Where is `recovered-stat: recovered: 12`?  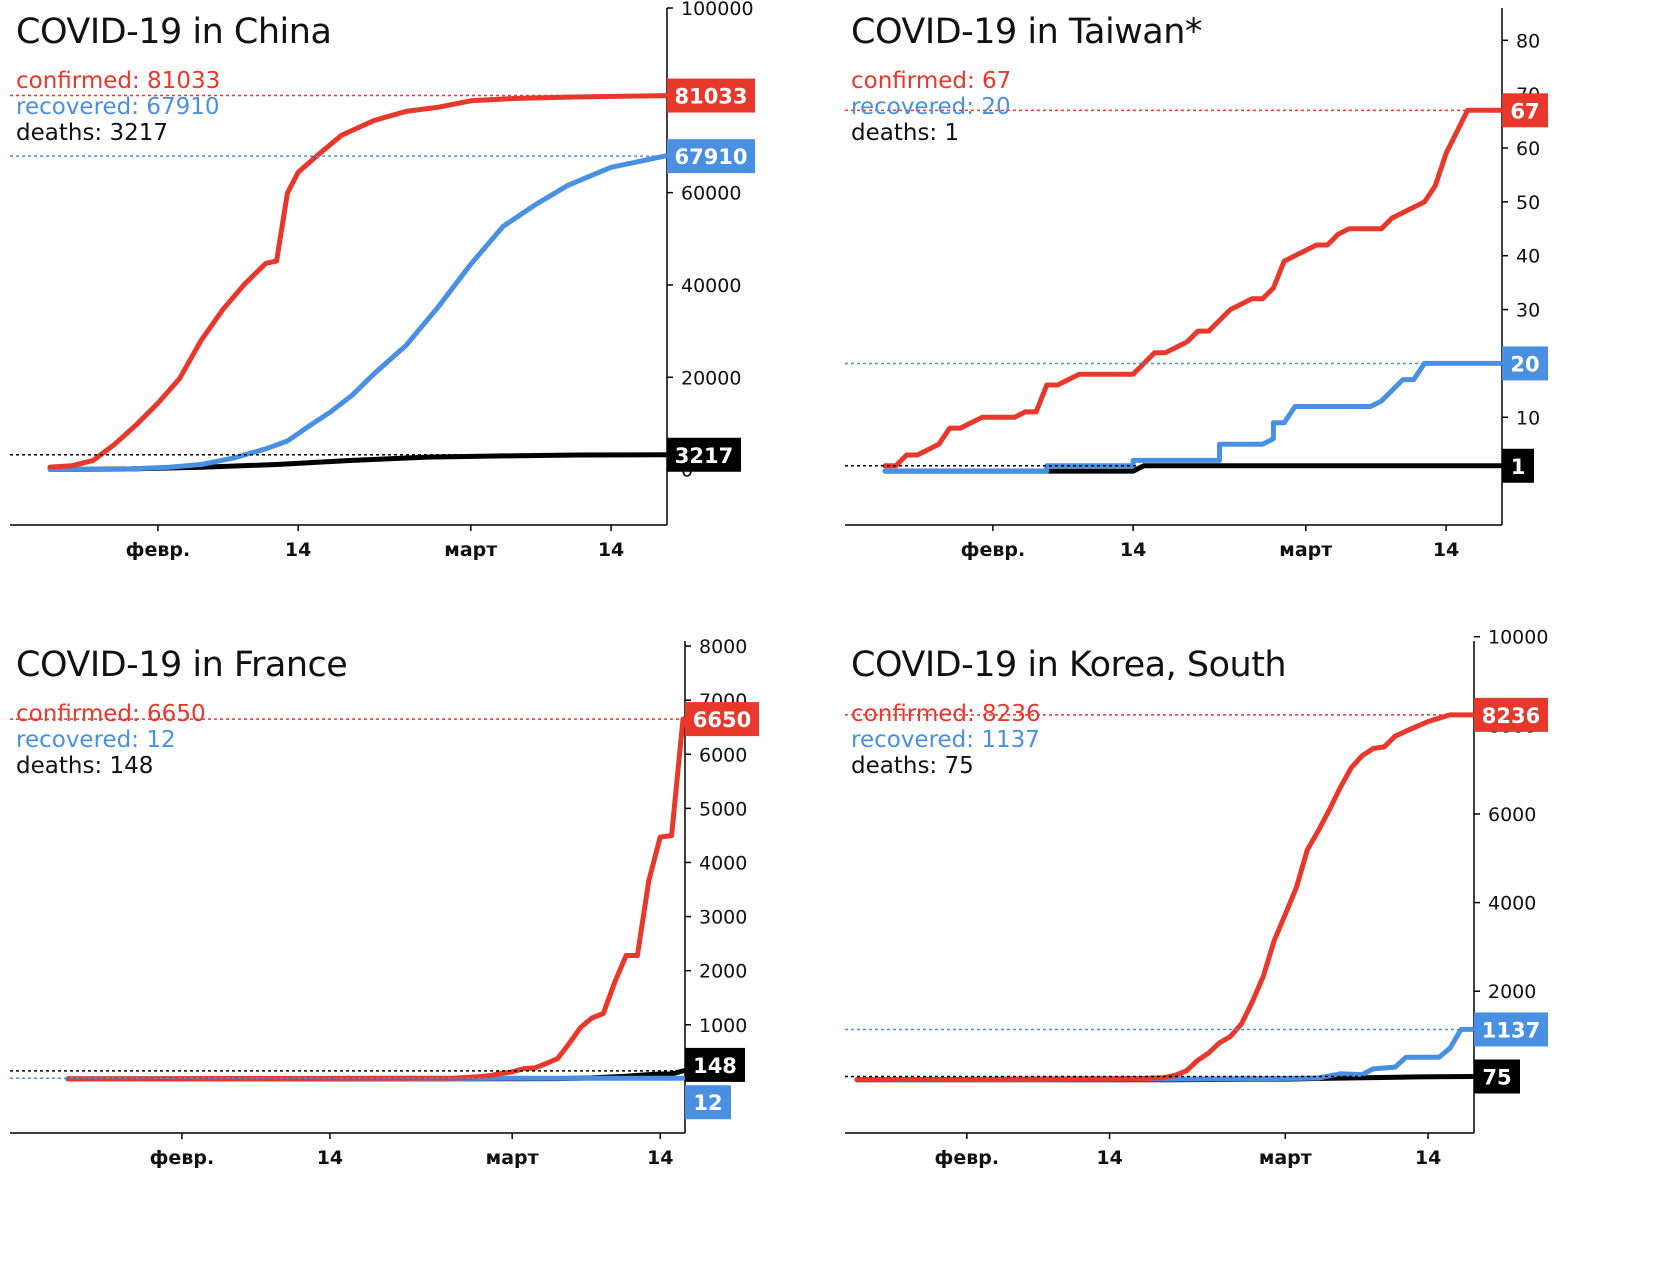 recovered-stat: recovered: 12 is located at coordinates (96, 740).